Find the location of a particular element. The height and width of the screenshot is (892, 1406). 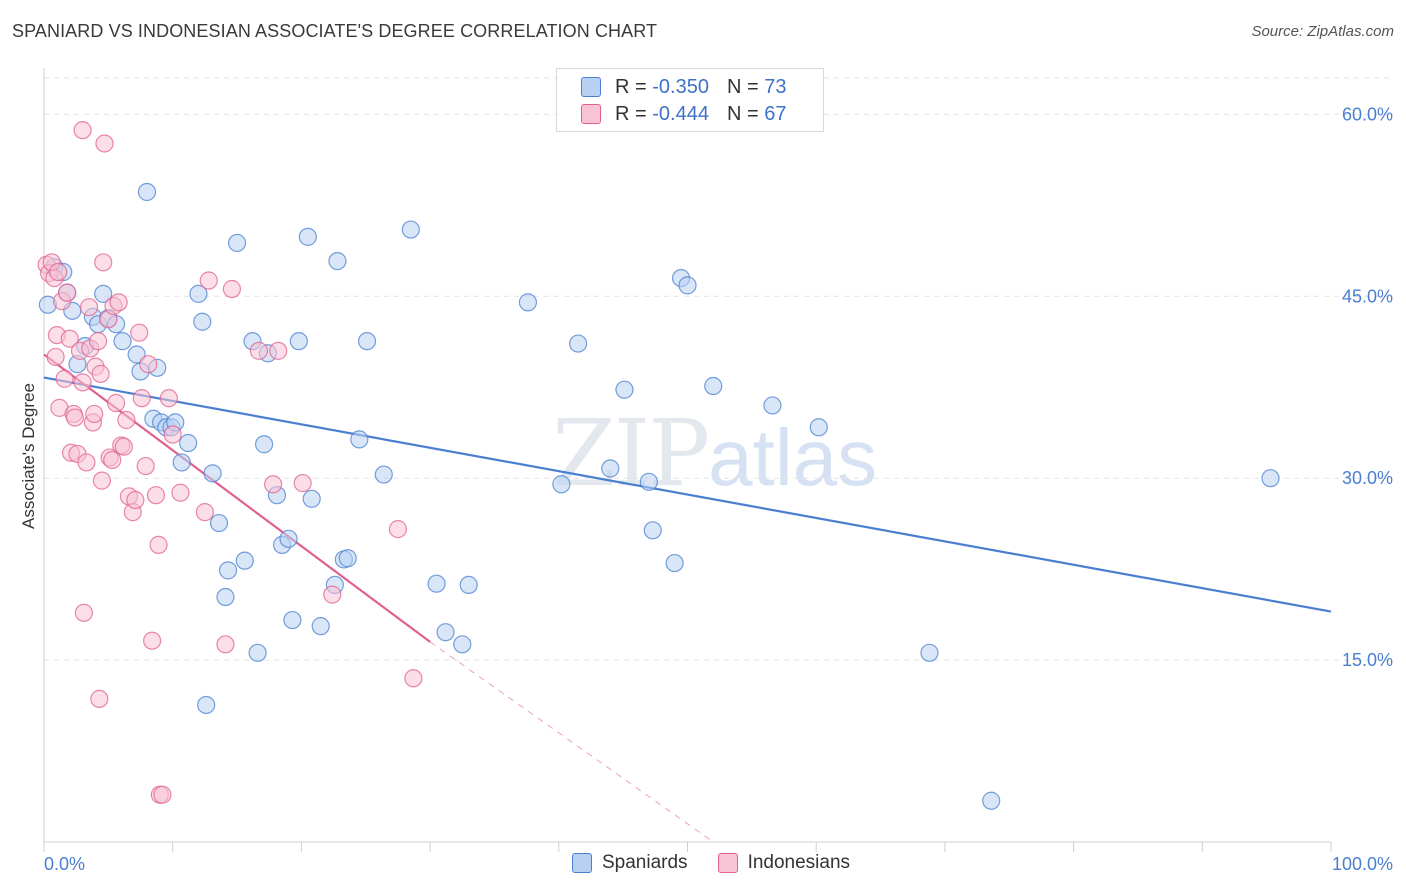

trend-line-indonesians is located at coordinates (237, 498).